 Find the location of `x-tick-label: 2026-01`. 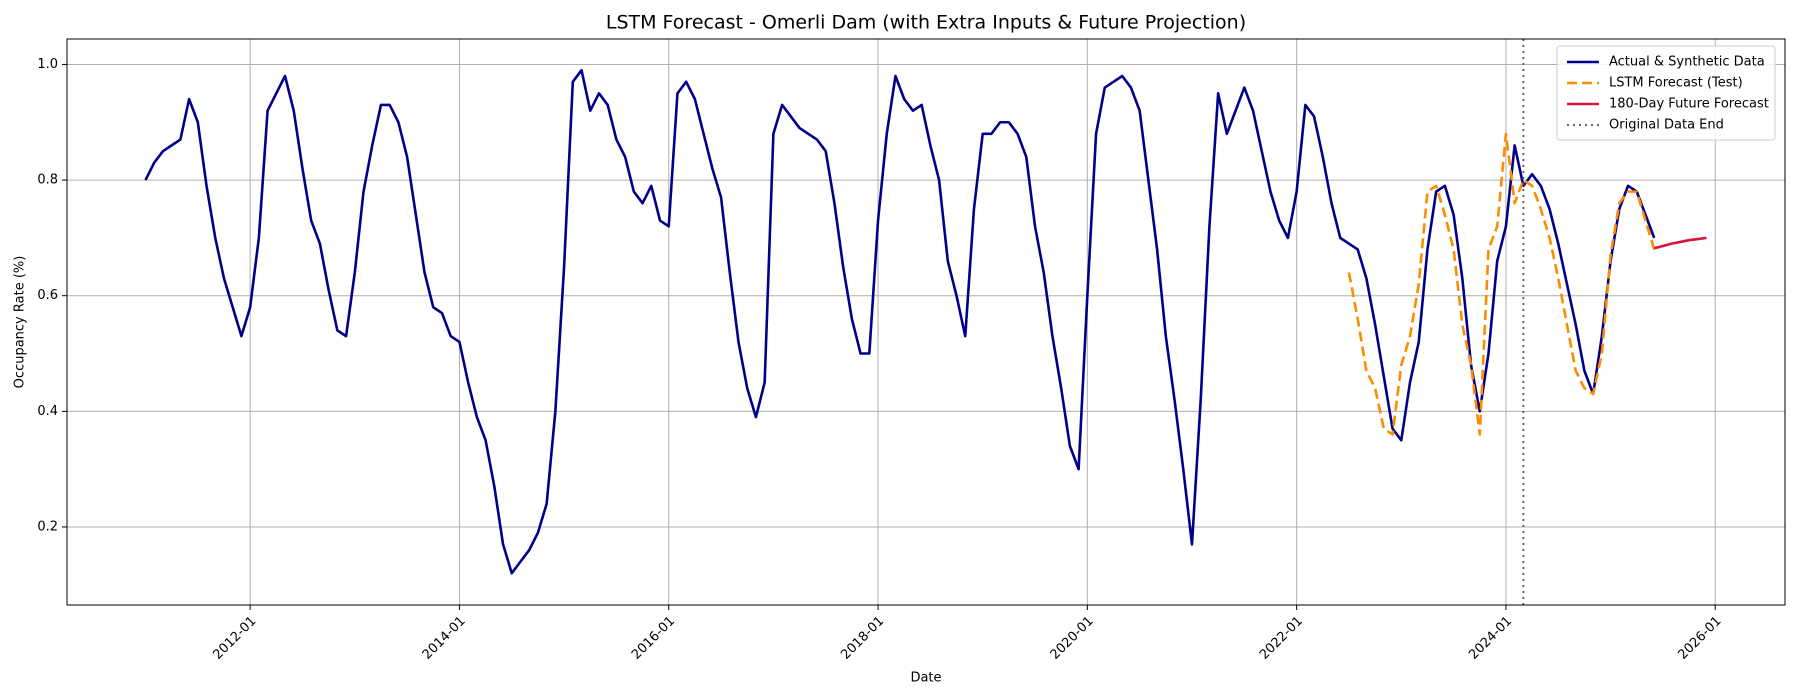

x-tick-label: 2026-01 is located at coordinates (1700, 638).